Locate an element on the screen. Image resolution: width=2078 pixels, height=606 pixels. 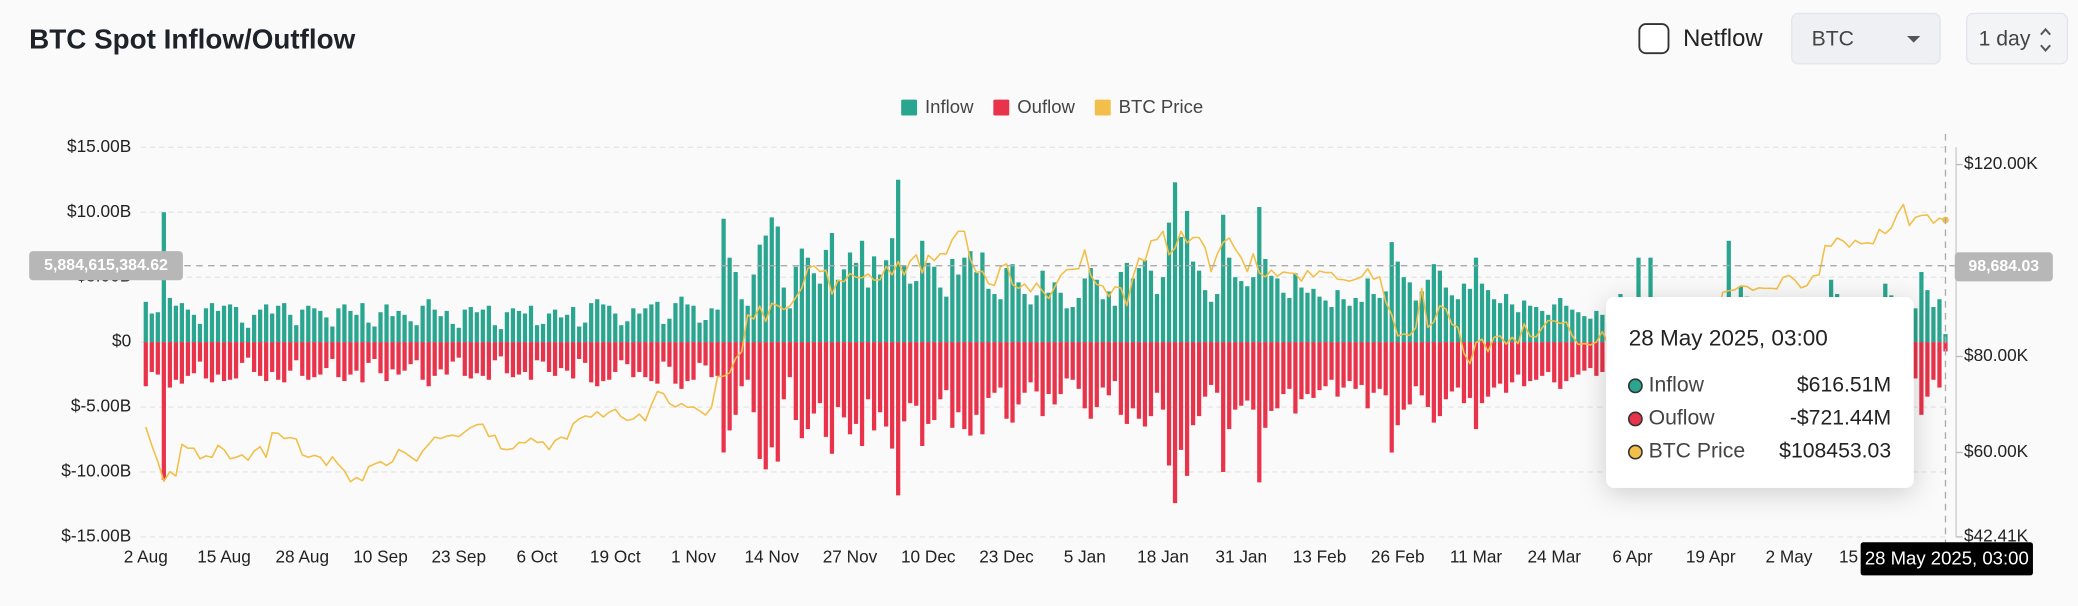
interval-select-box is located at coordinates (2017, 38).